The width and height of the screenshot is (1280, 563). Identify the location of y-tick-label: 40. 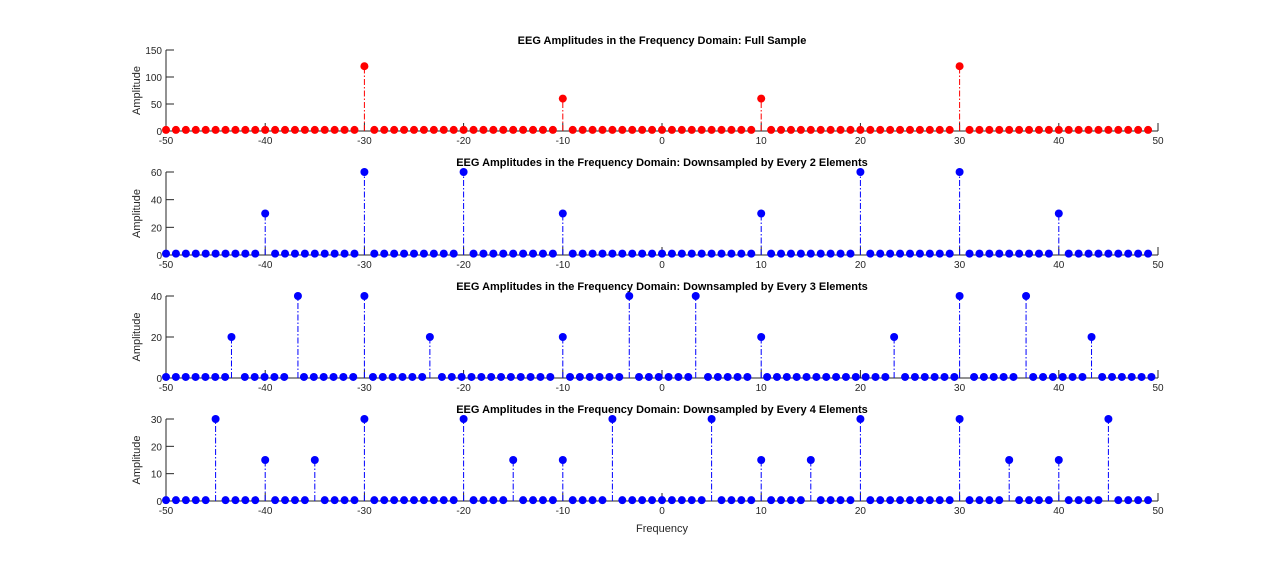
(157, 297).